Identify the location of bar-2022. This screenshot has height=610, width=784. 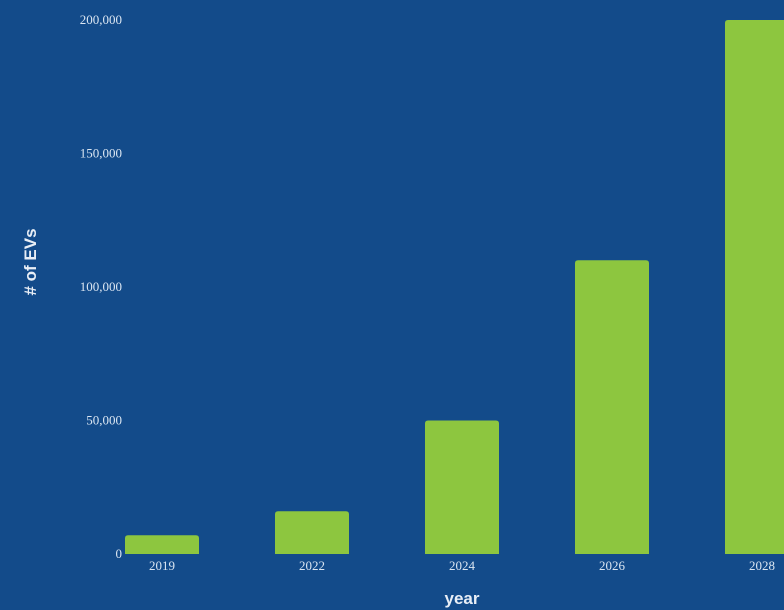
(312, 532).